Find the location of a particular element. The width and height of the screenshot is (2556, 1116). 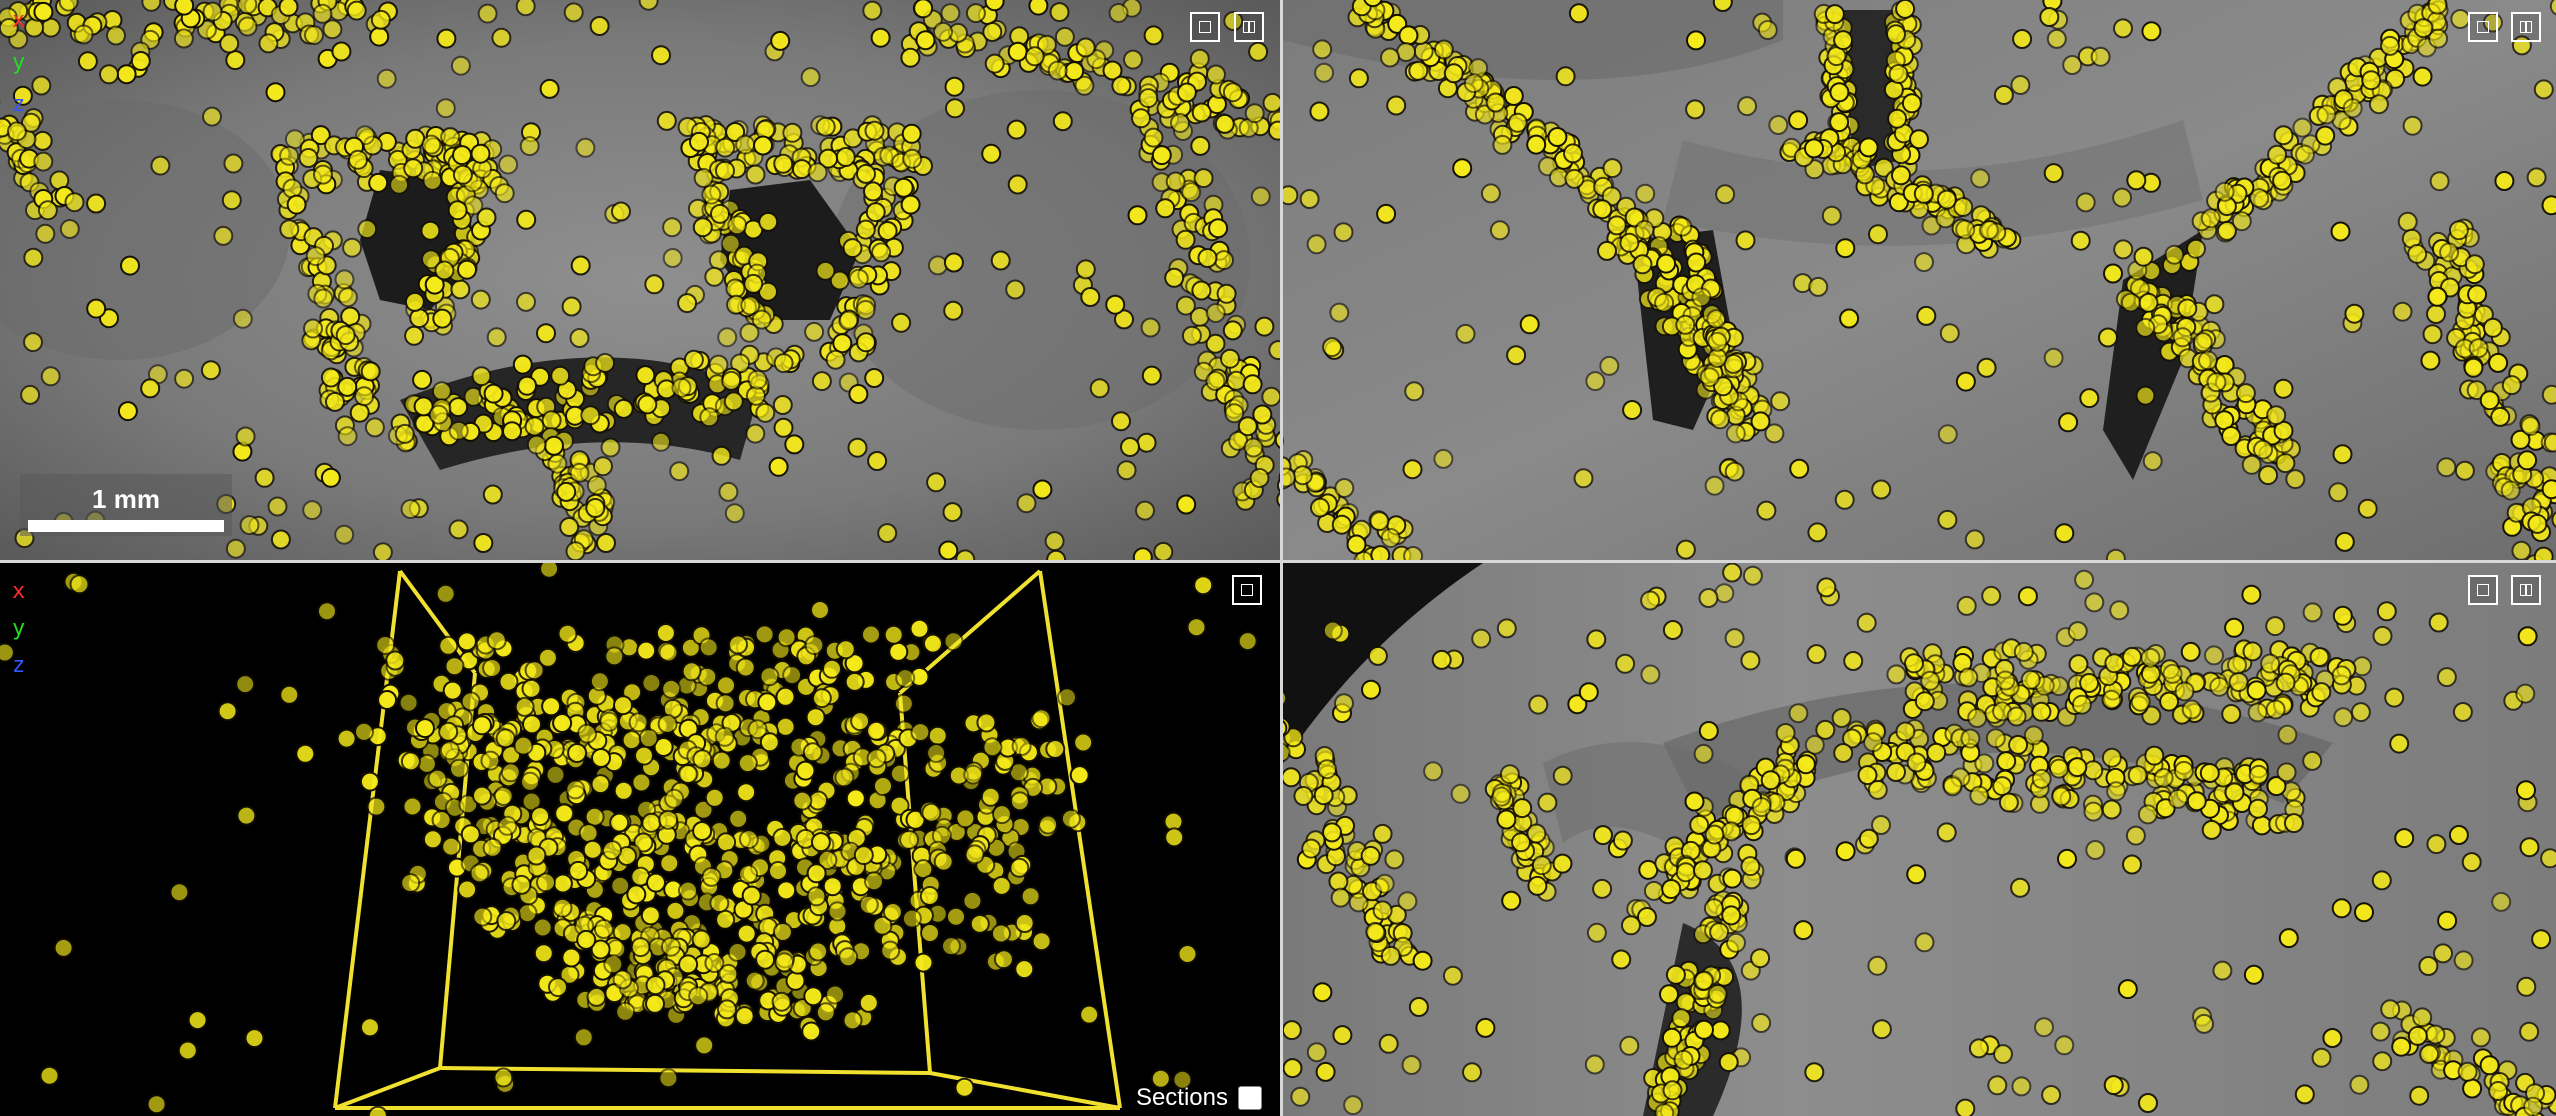

panel-divider-vertical is located at coordinates (1281, 558).